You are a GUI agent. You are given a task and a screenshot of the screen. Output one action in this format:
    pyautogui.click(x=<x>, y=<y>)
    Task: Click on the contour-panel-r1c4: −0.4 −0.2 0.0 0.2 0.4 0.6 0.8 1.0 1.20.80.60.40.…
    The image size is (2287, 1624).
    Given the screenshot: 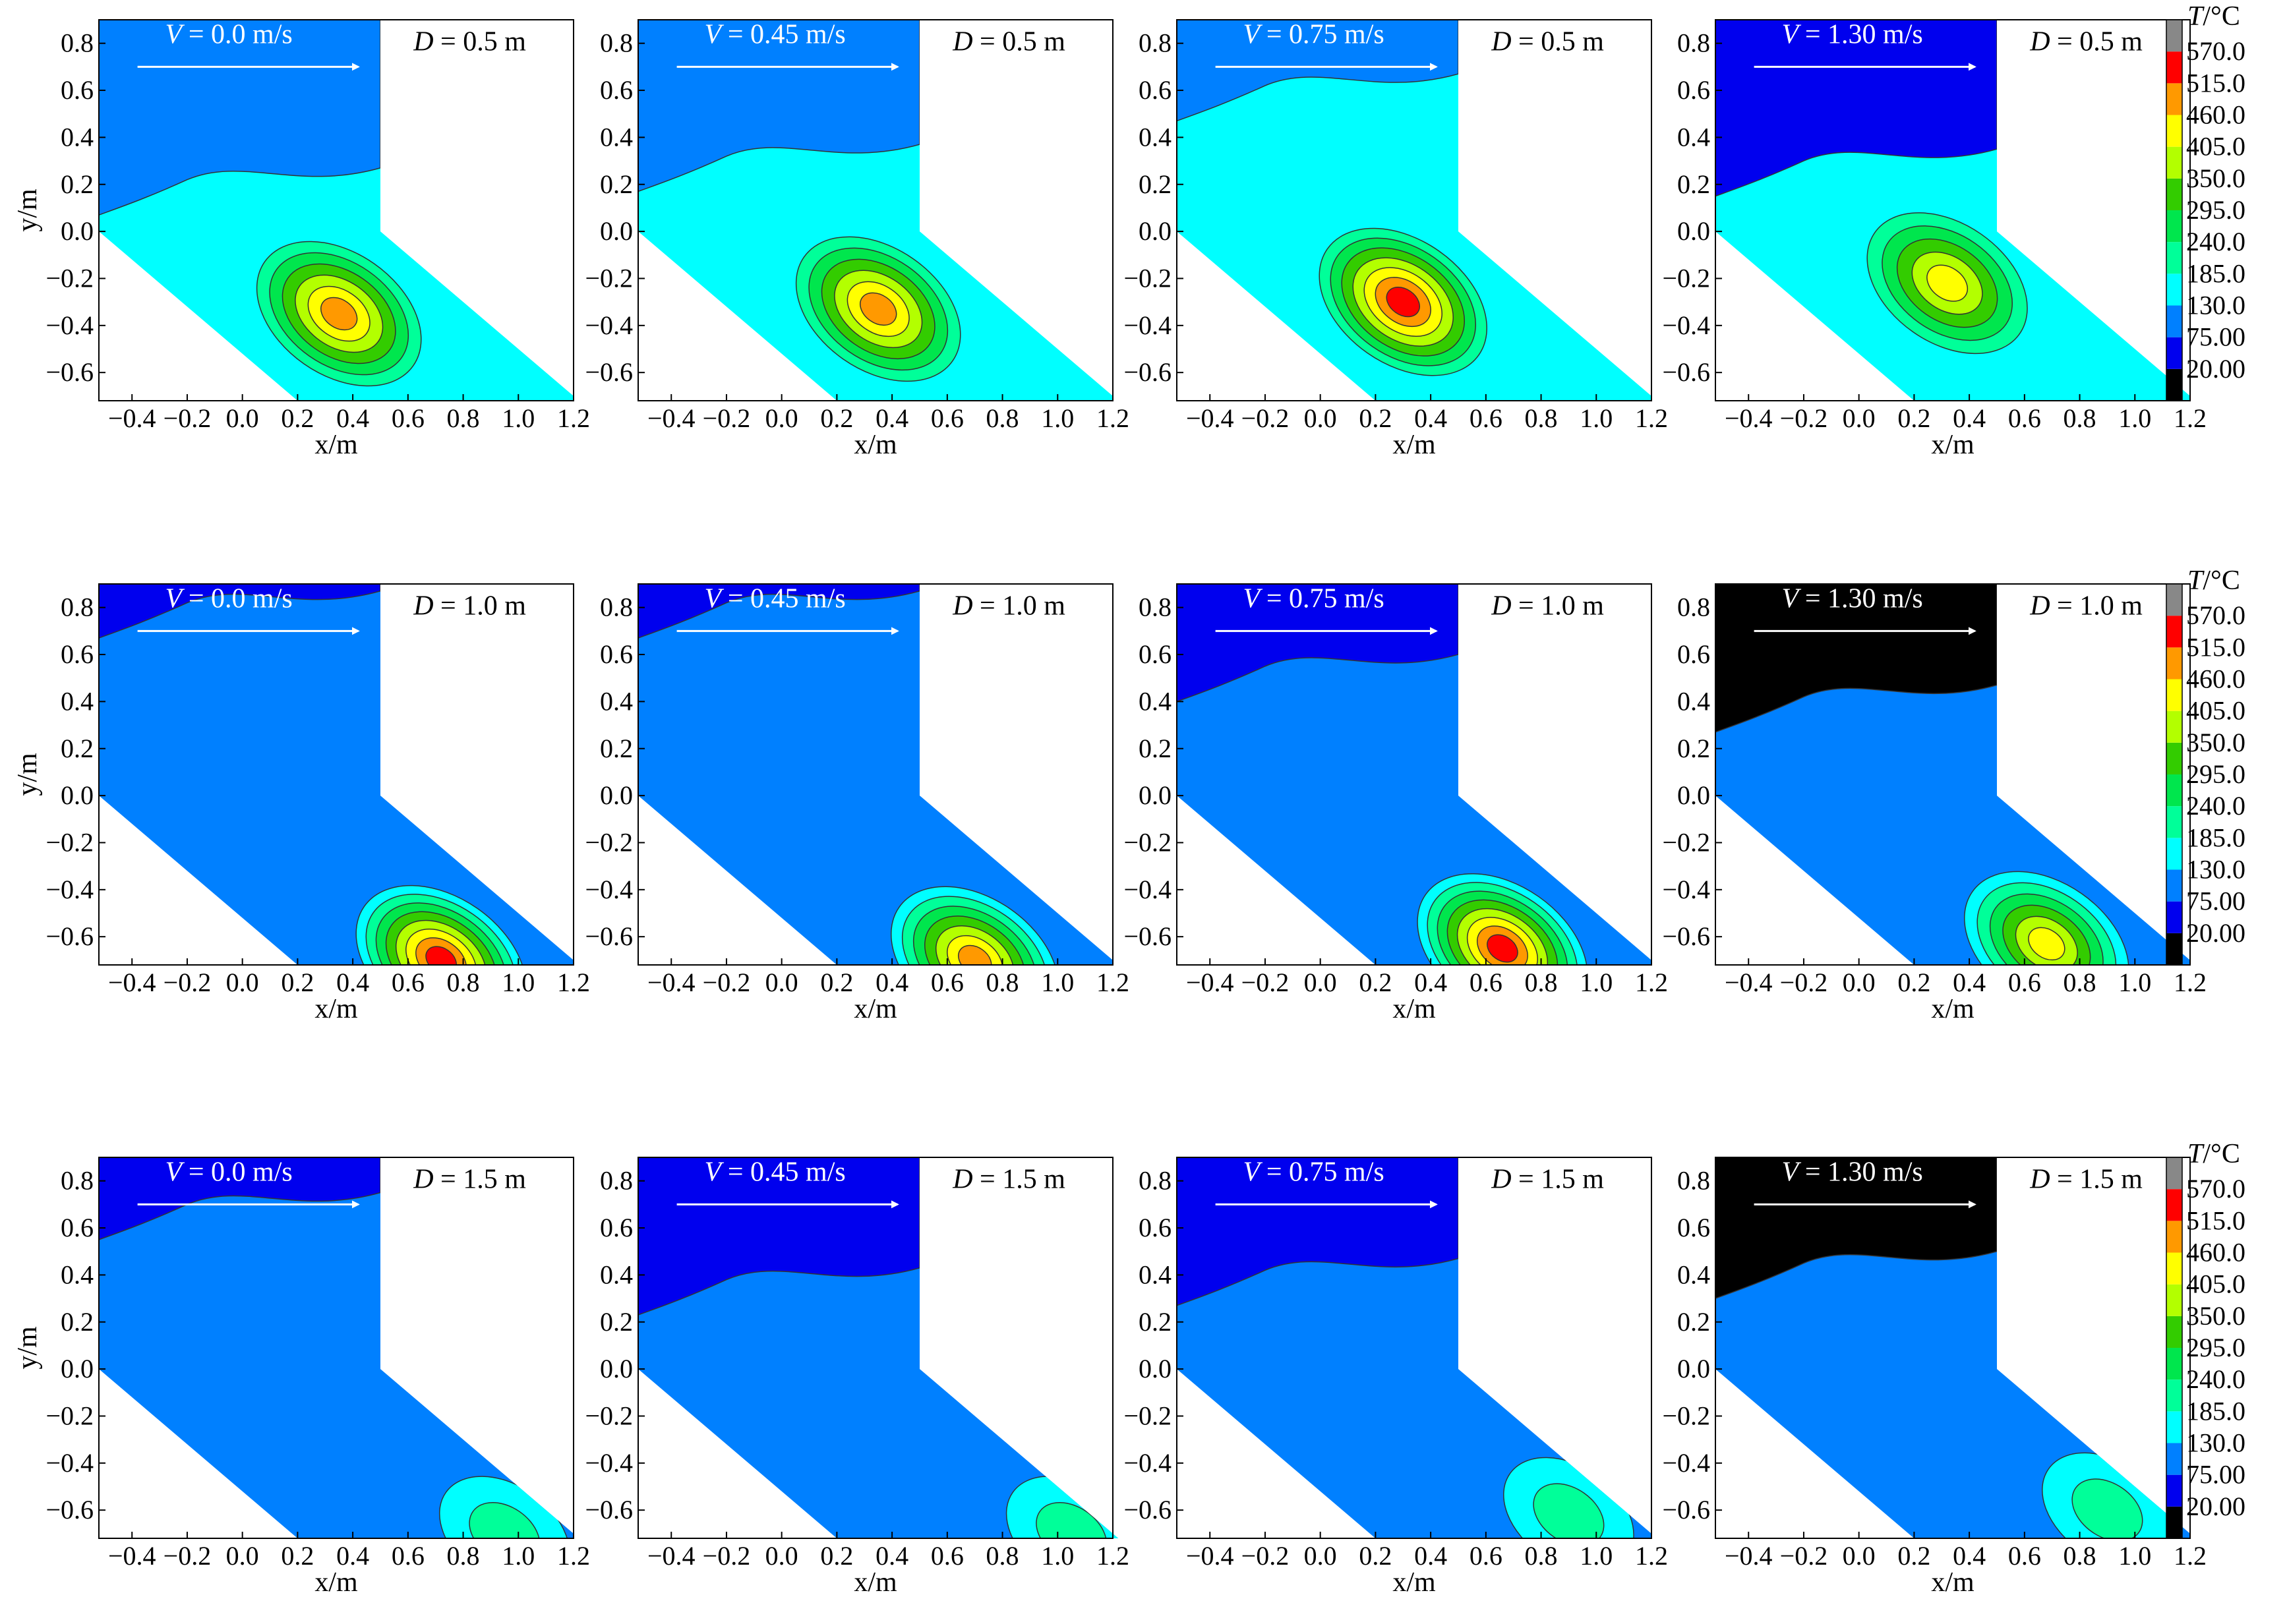 What is the action you would take?
    pyautogui.click(x=1935, y=239)
    